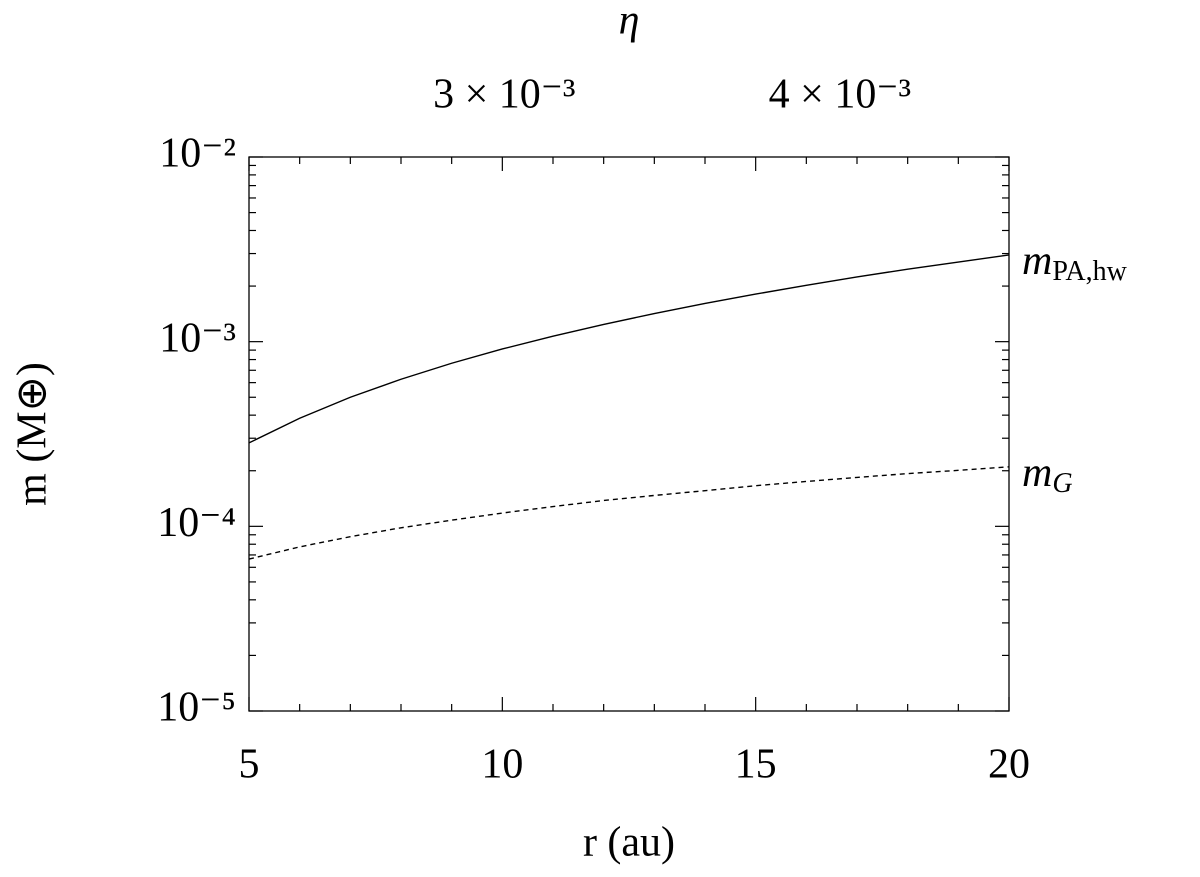  I want to click on y-tick-label: 10⁻², so click(197, 154).